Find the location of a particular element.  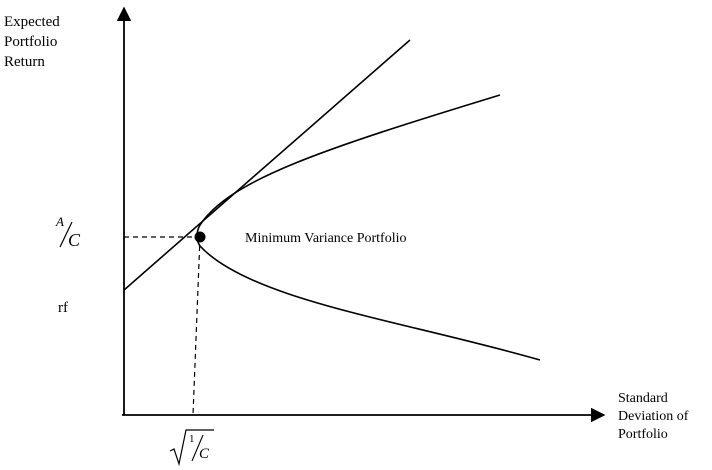

vertical-dashed-guide is located at coordinates (196, 326).